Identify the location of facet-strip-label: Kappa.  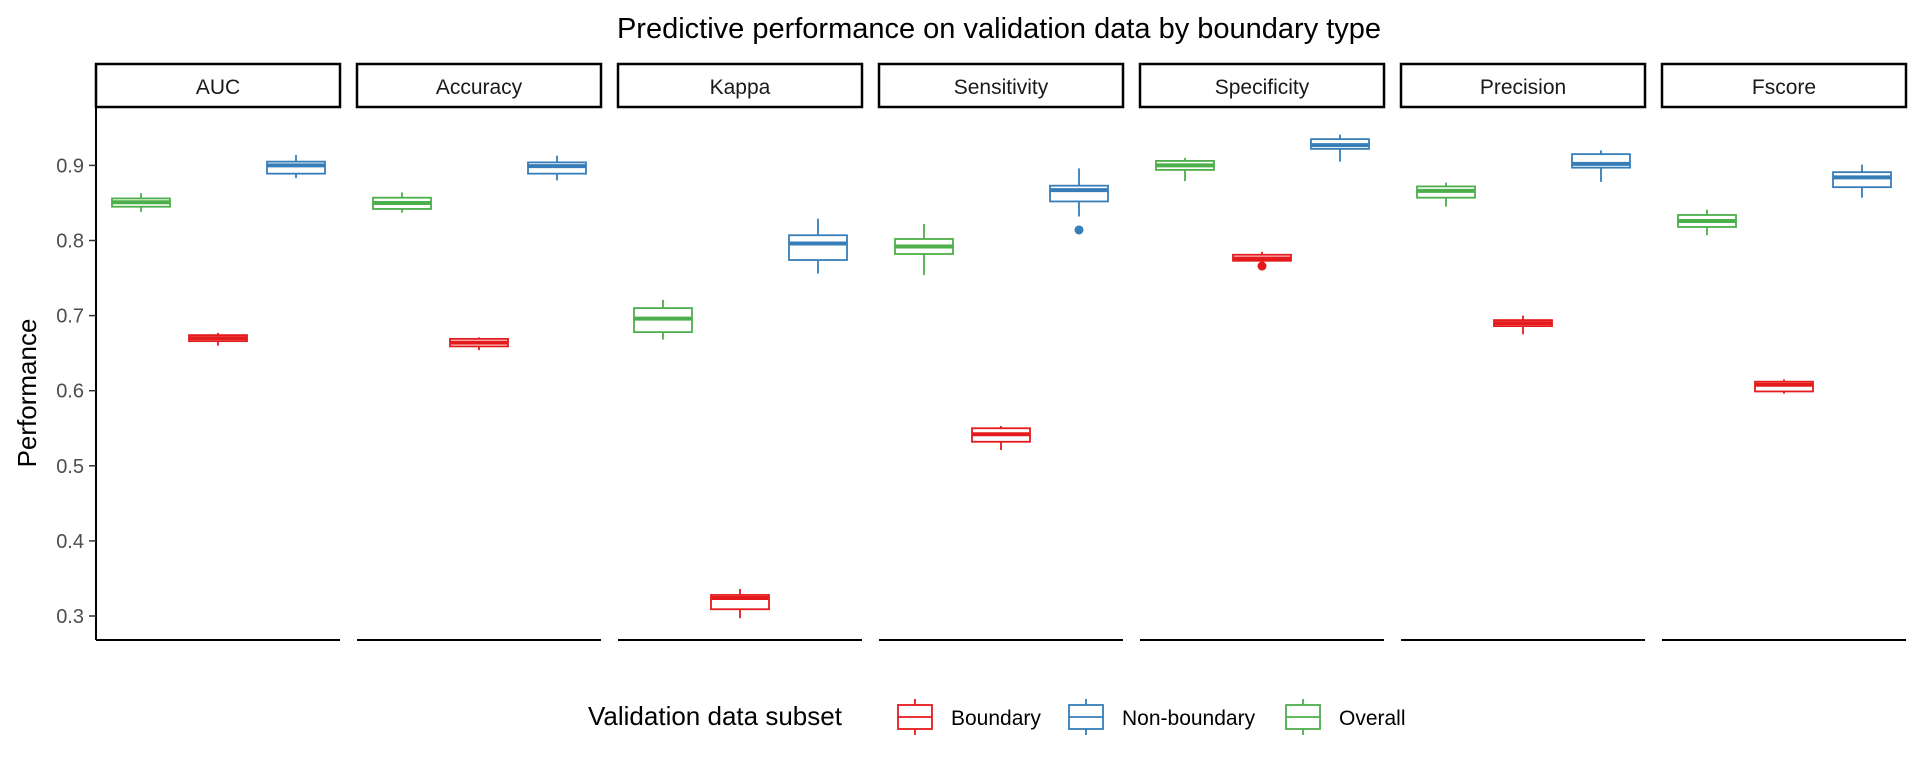
(740, 87).